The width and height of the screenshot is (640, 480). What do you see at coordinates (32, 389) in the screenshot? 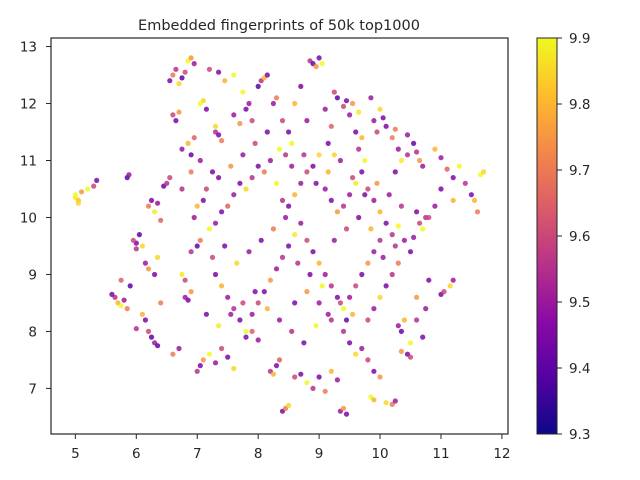
I see `y-tick-label: 7` at bounding box center [32, 389].